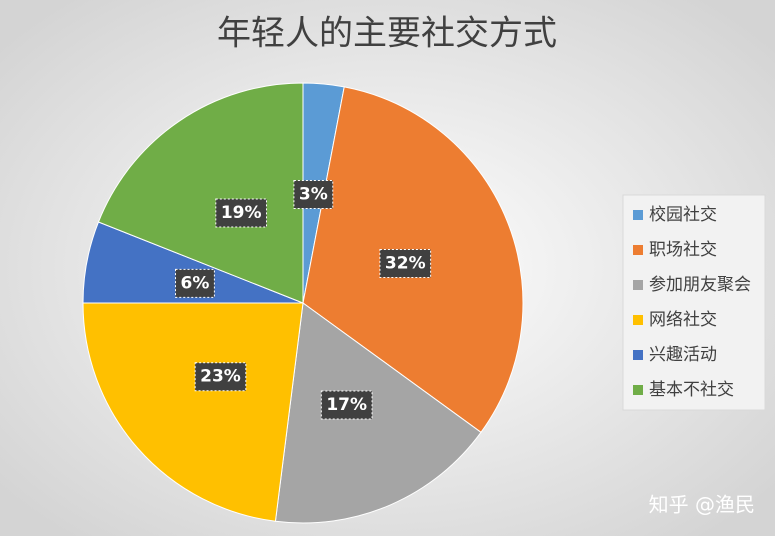 This screenshot has height=540, width=775. I want to click on data-label: 6%, so click(195, 283).